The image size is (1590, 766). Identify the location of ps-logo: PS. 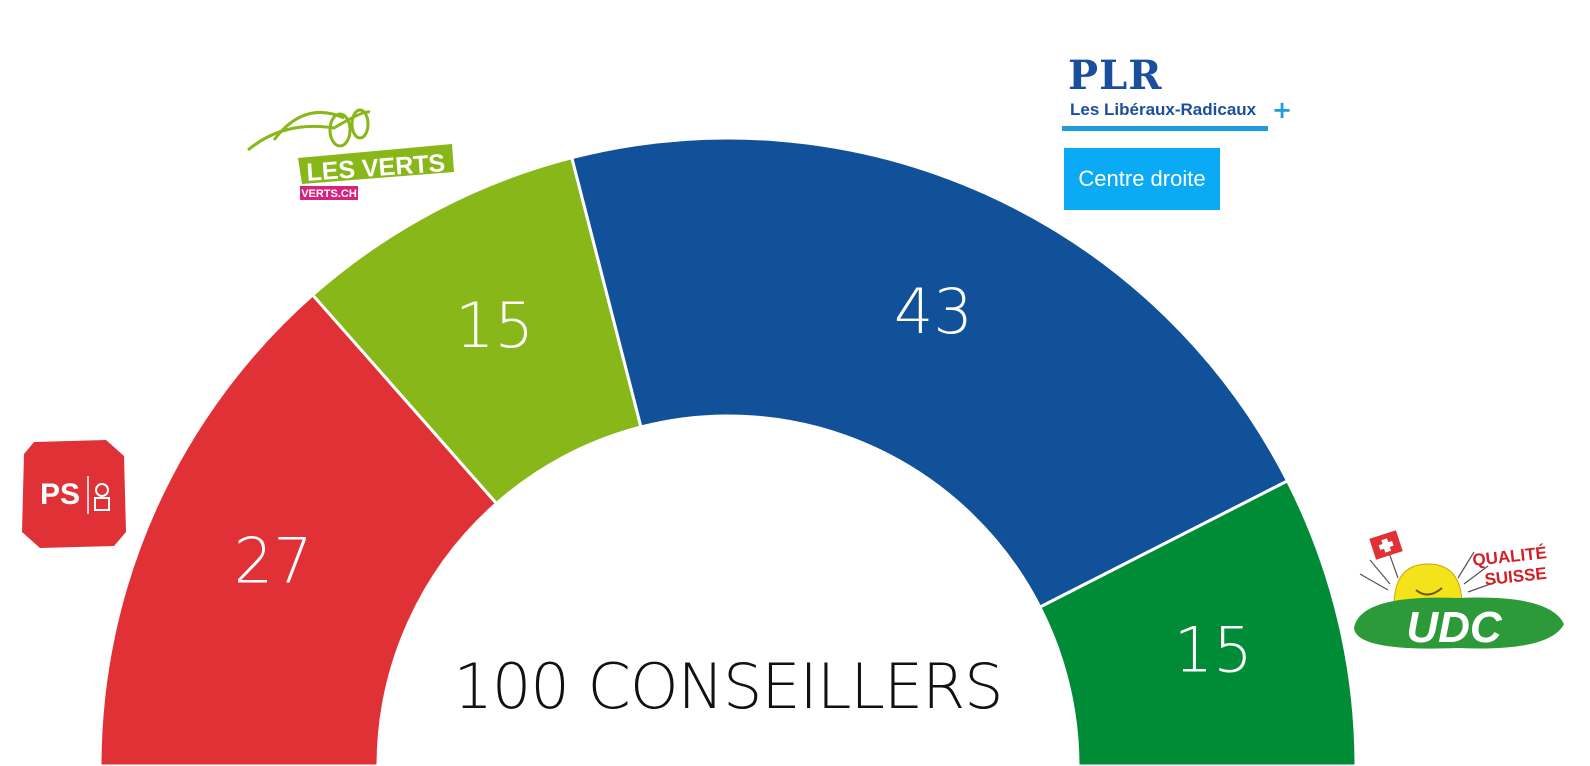
(74, 494).